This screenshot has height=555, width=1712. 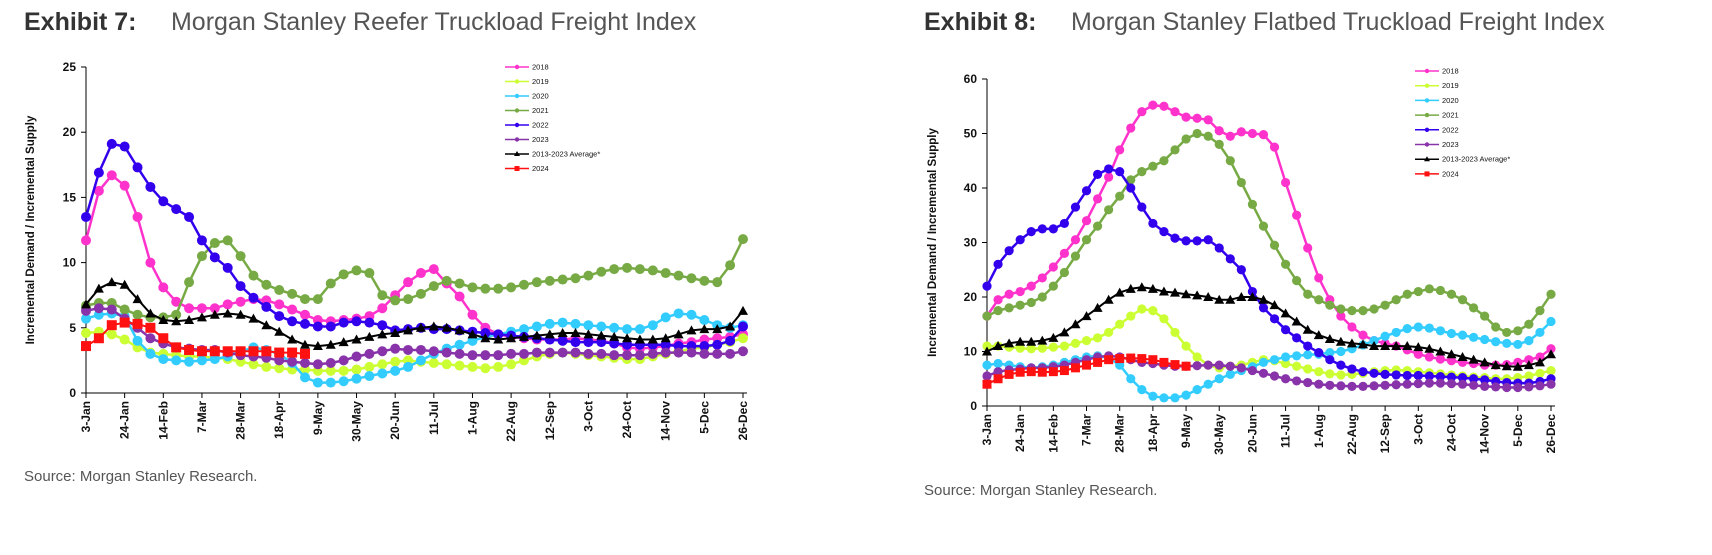 I want to click on x-tick-label: 3-Jan, so click(x=86, y=416).